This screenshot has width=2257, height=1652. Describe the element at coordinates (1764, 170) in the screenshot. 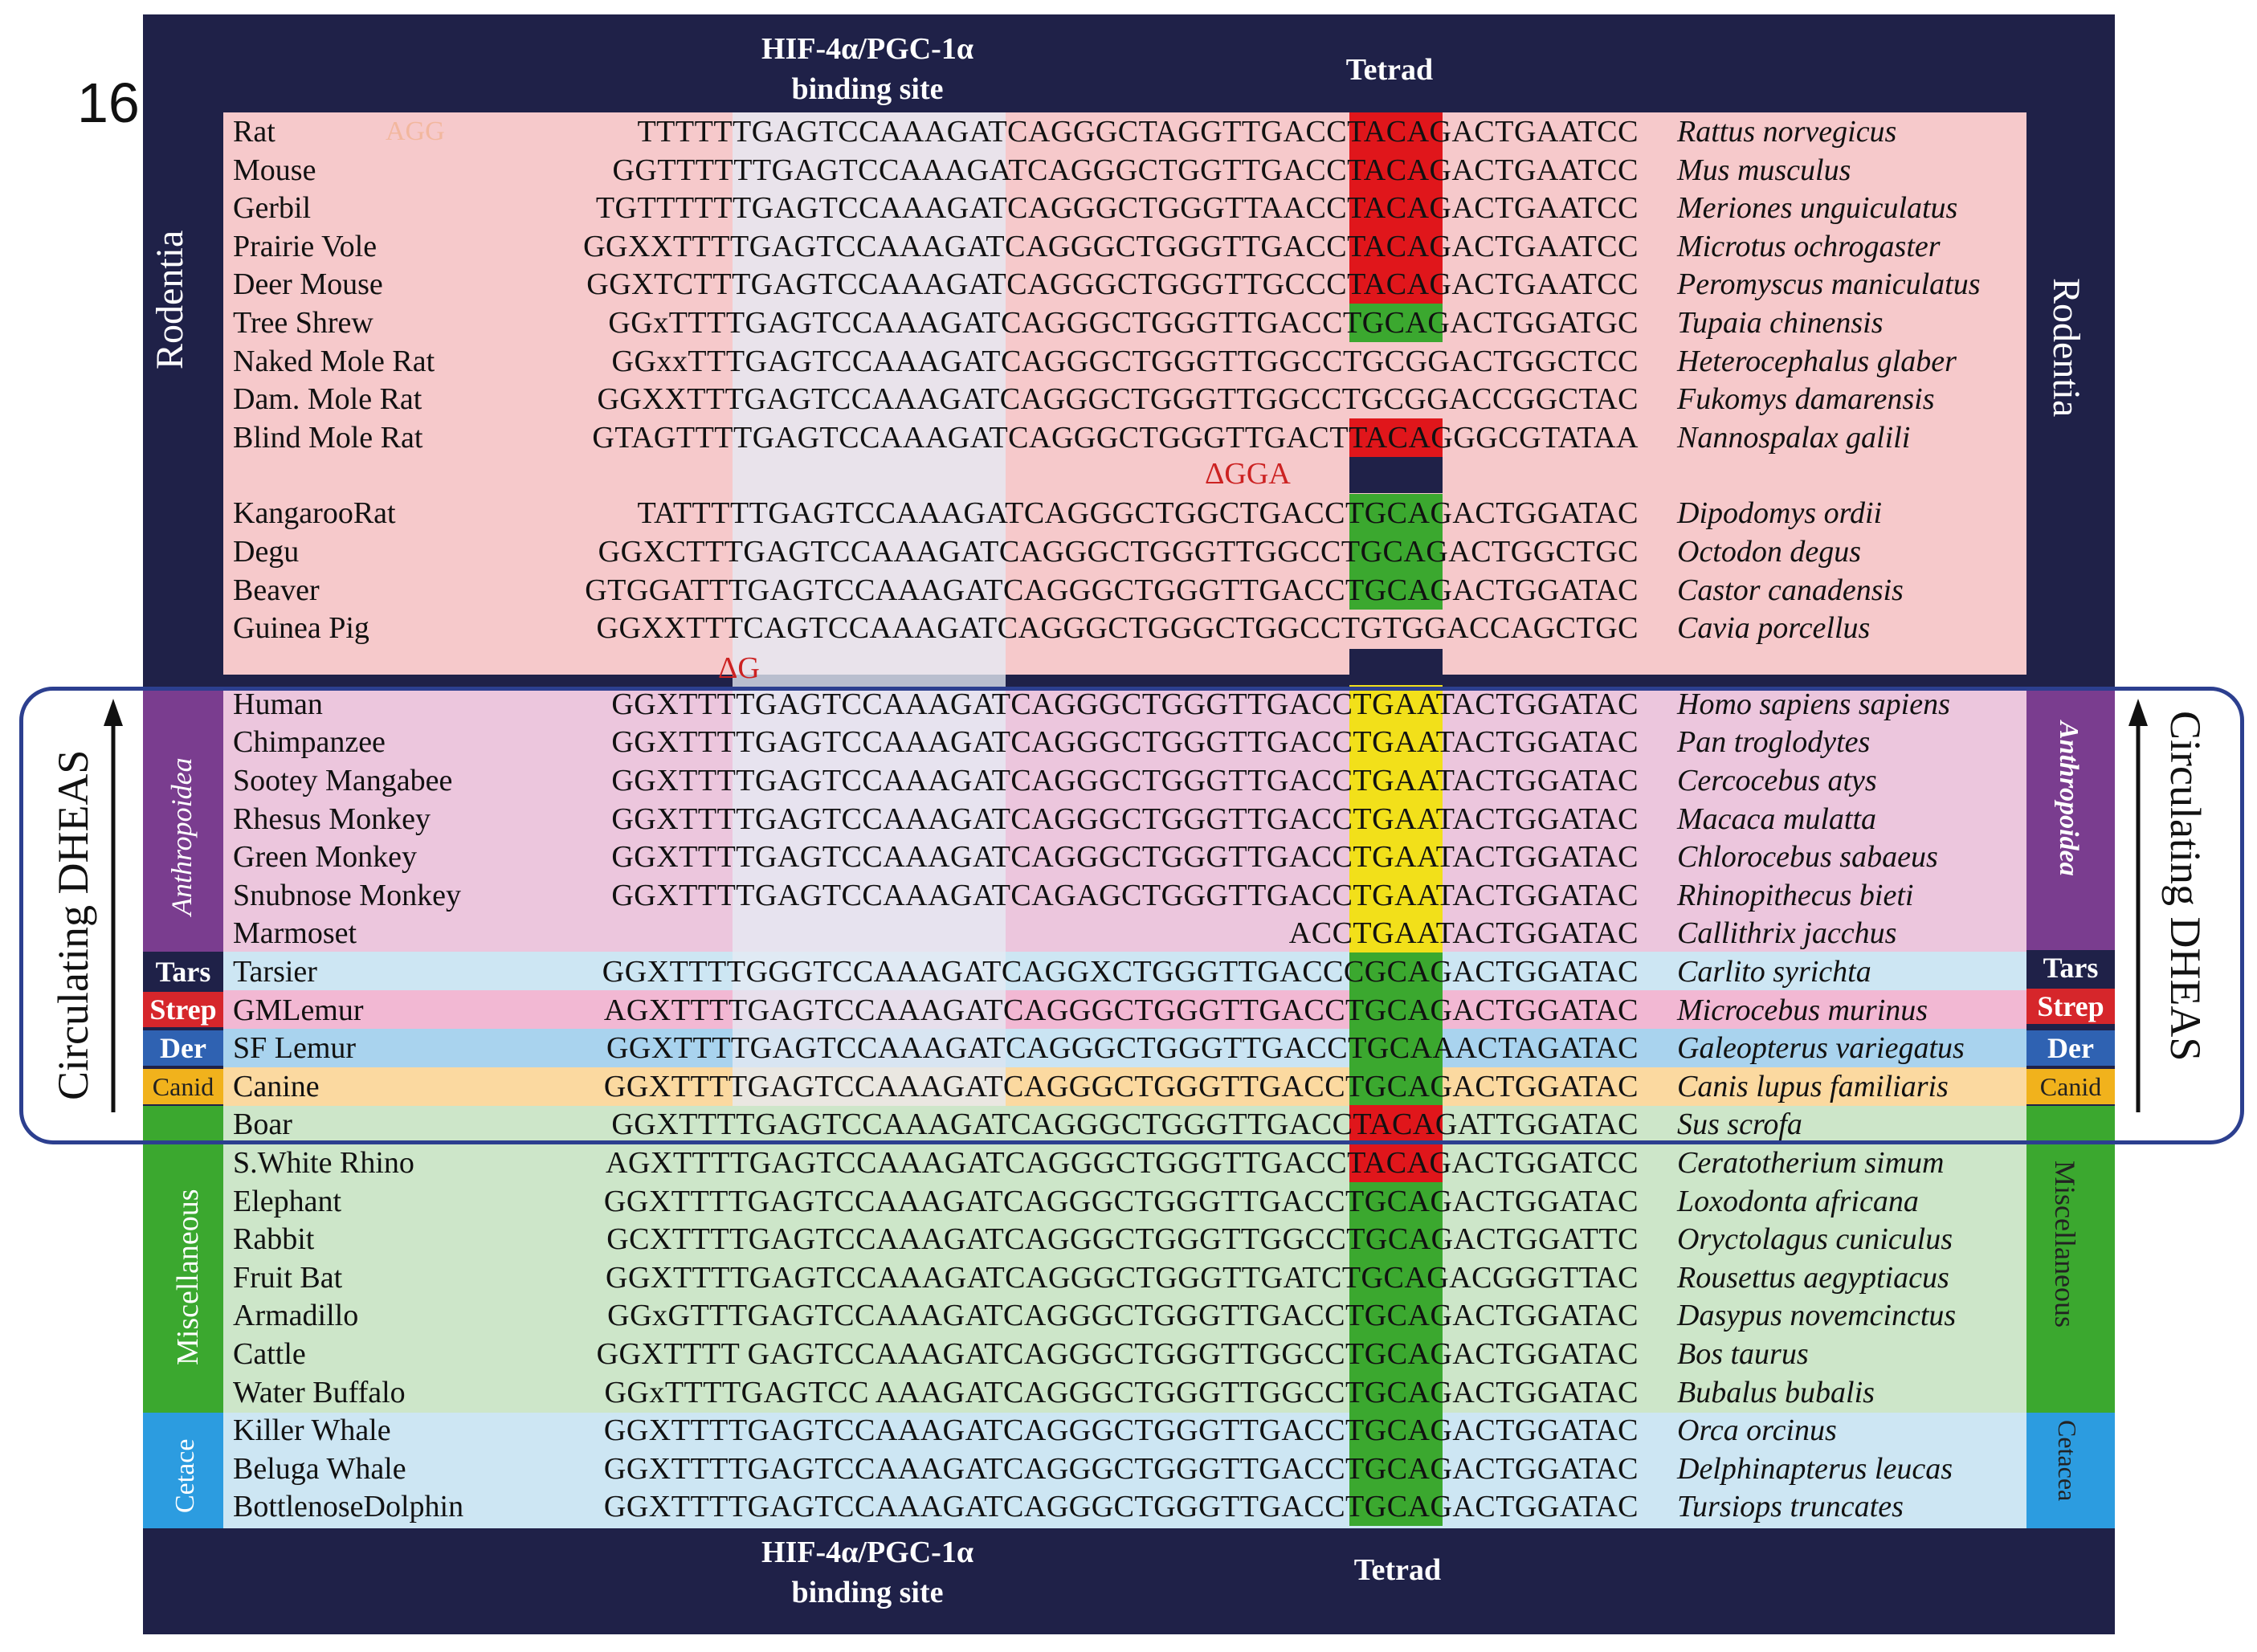

I see `species-scientific-name: Mus musculus` at that location.